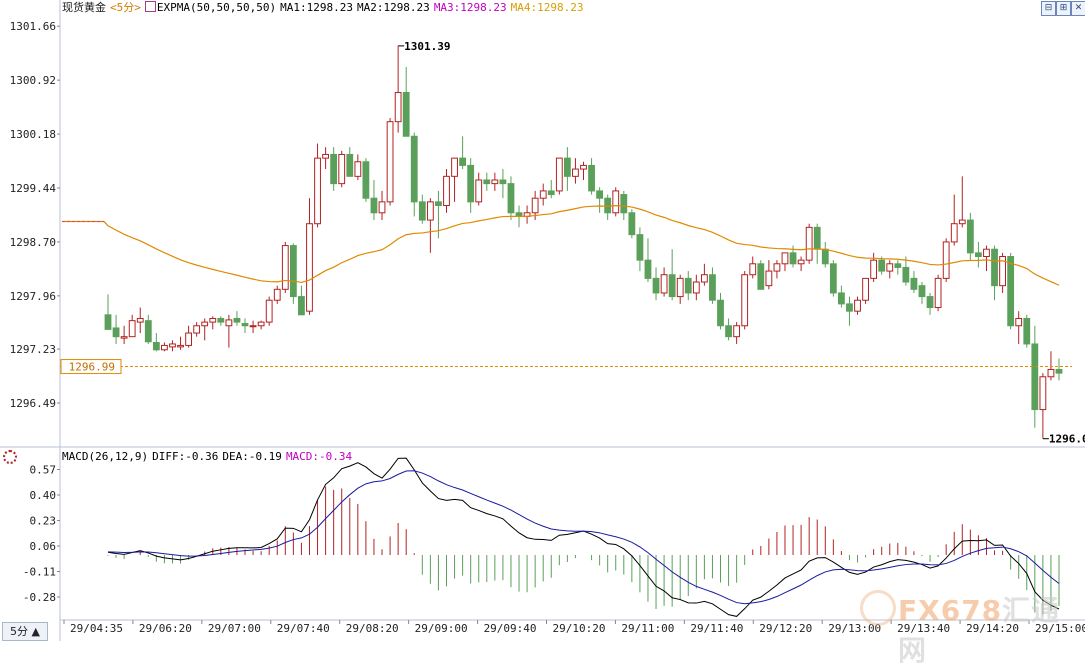  I want to click on x-tick-label: 29/11:40, so click(716, 628).